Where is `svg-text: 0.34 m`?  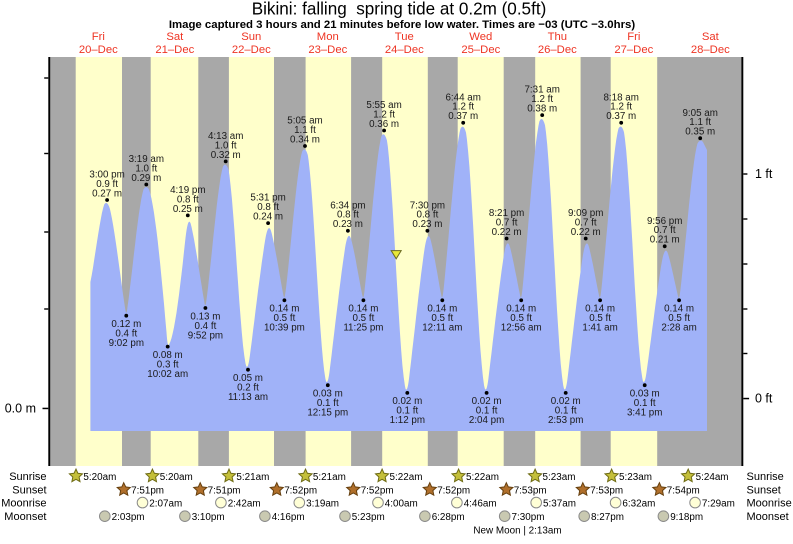 svg-text: 0.34 m is located at coordinates (305, 139).